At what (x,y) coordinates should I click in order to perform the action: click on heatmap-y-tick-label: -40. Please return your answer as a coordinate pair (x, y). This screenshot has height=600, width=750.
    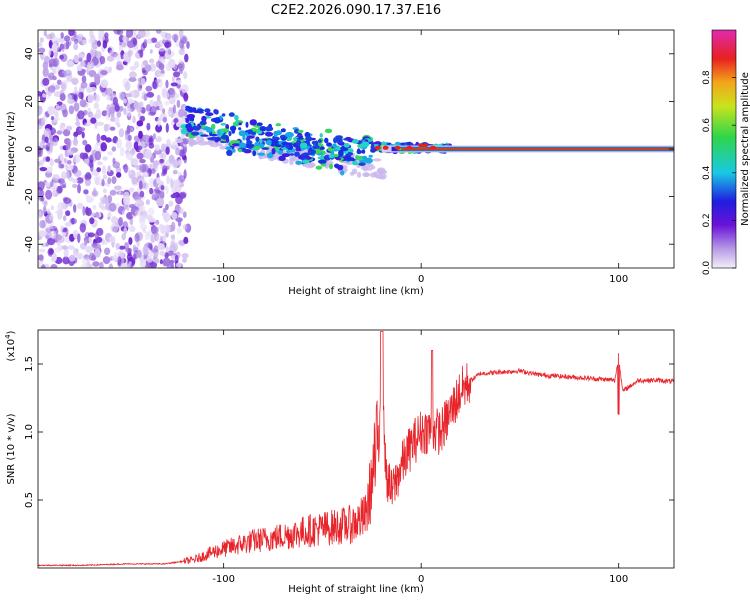
    Looking at the image, I should click on (29, 244).